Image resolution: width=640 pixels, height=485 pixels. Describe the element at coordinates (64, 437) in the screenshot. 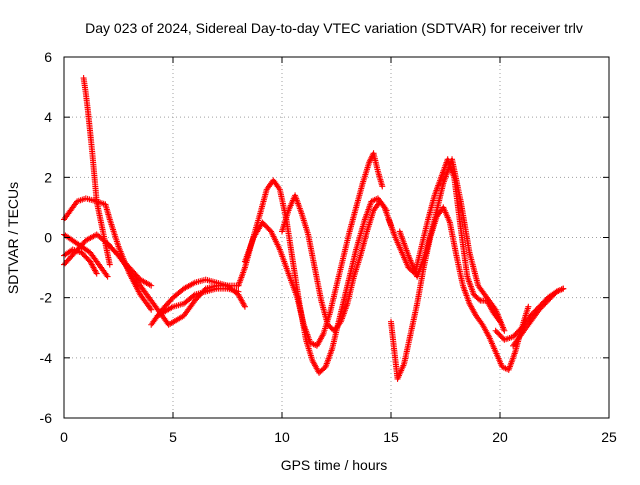

I see `x-tick-label: 0` at that location.